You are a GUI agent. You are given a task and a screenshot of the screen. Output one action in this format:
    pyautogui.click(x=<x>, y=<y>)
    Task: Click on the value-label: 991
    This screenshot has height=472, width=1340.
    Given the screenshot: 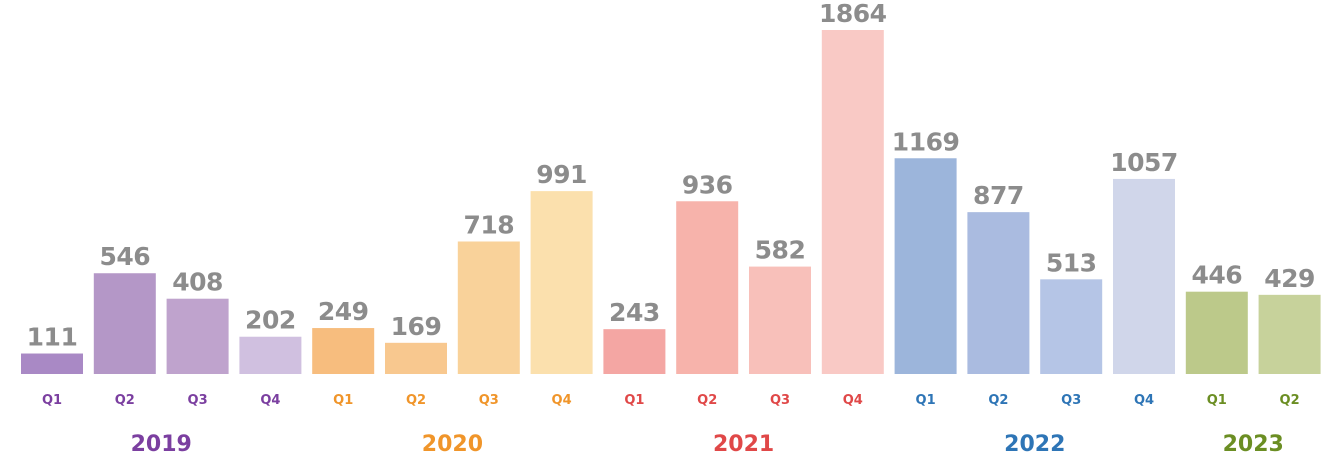 What is the action you would take?
    pyautogui.click(x=561, y=174)
    